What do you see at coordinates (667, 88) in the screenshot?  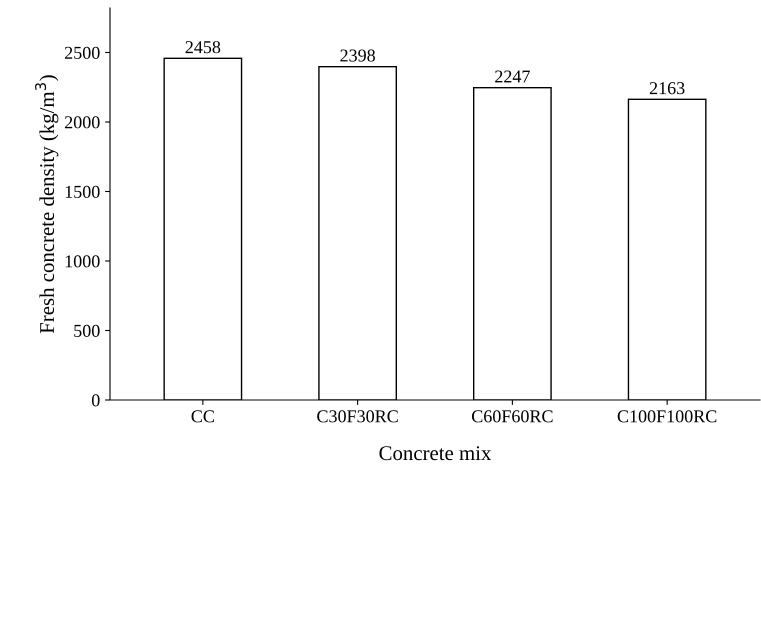 I see `data-label: 2163` at bounding box center [667, 88].